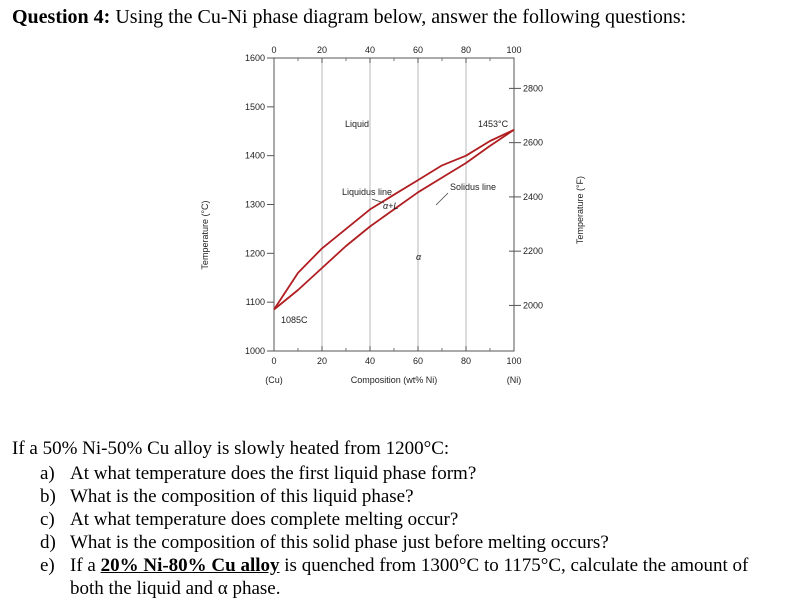 The image size is (791, 603). Describe the element at coordinates (357, 124) in the screenshot. I see `liquid-region-label: Liquid` at that location.